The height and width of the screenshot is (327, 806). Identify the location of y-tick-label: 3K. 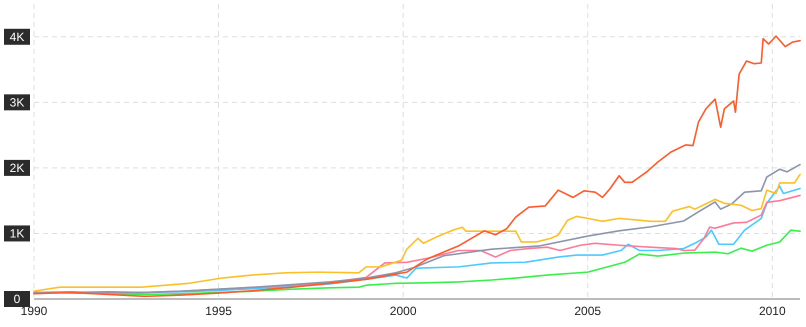
(17, 102).